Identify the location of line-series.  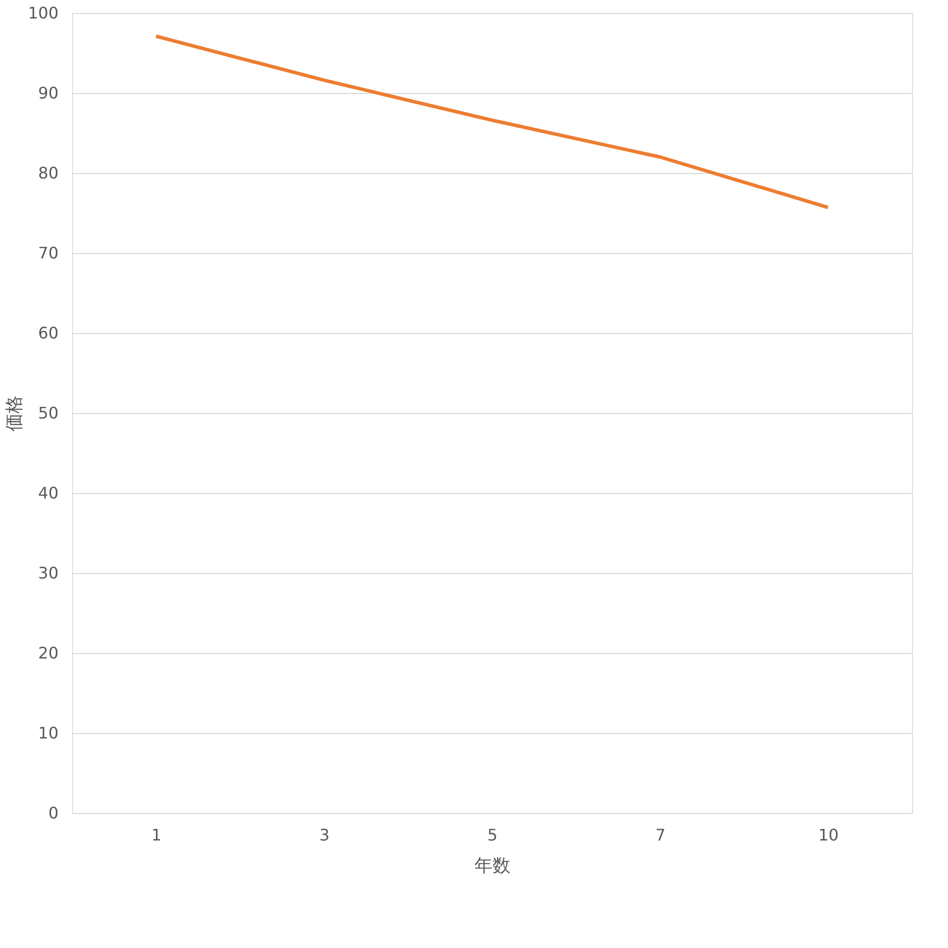
(492, 122).